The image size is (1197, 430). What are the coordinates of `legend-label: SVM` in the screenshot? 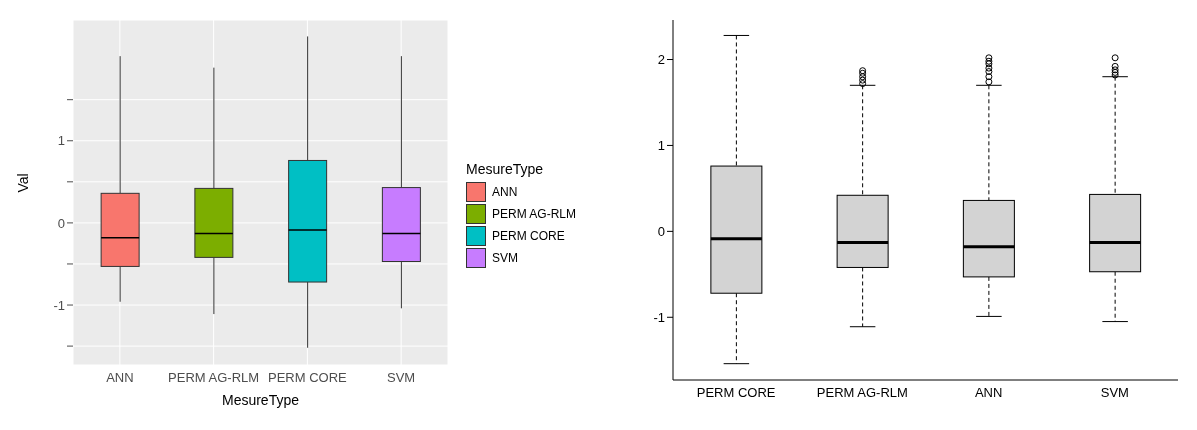 It's located at (505, 258).